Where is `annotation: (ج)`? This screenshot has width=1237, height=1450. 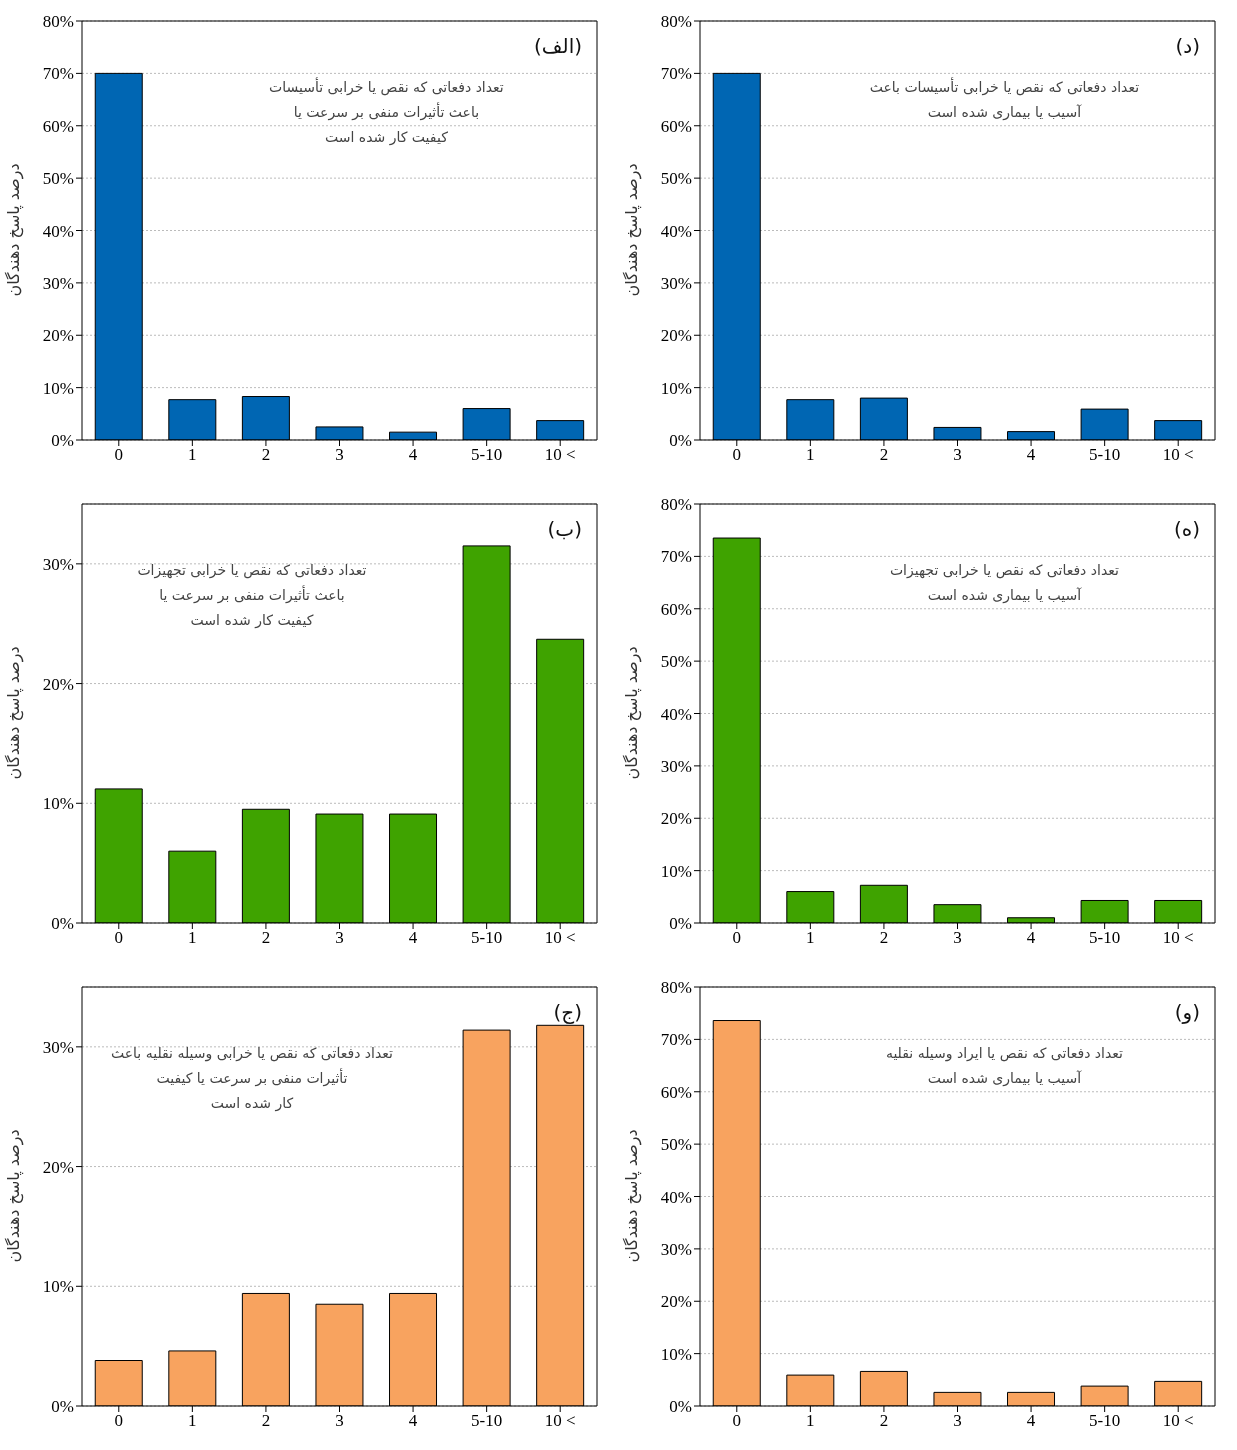
annotation: (ج) is located at coordinates (567, 1012).